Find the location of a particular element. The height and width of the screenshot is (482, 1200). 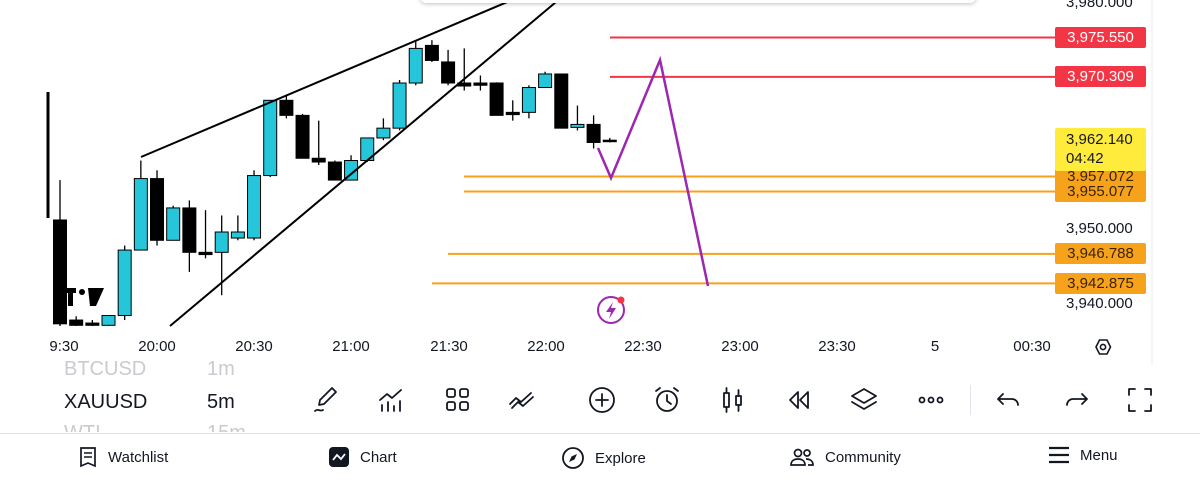

replay-button is located at coordinates (798, 400).